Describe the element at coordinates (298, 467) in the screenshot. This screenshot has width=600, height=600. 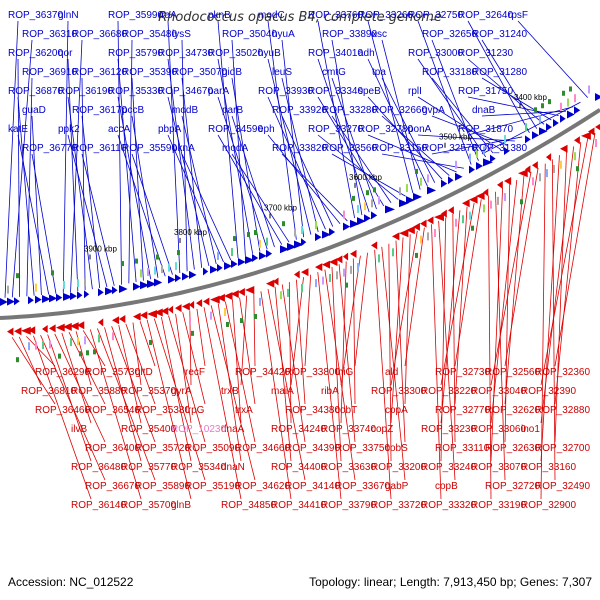
I see `reverse-gene-label: ROP_34400` at that location.